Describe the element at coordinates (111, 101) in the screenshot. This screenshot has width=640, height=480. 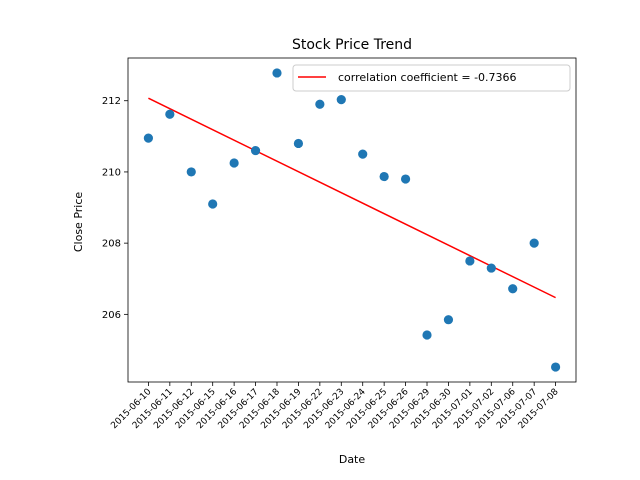
I see `y-tick-label: 212` at that location.